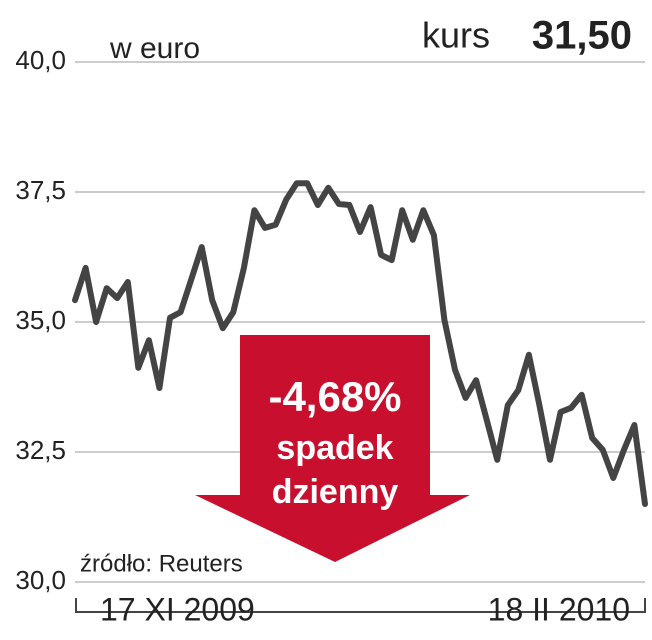 This screenshot has width=652, height=640. I want to click on current-value: 31,50, so click(582, 36).